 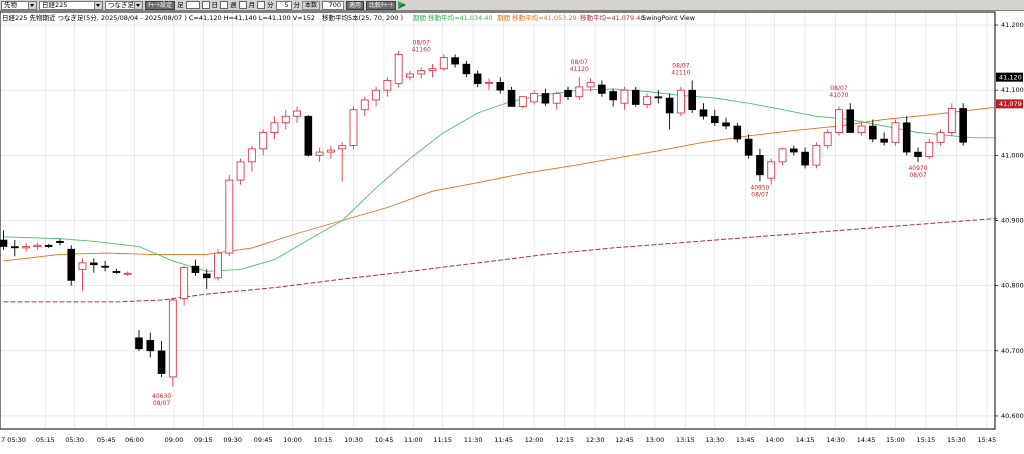 I want to click on daily-label: 日, so click(x=215, y=4).